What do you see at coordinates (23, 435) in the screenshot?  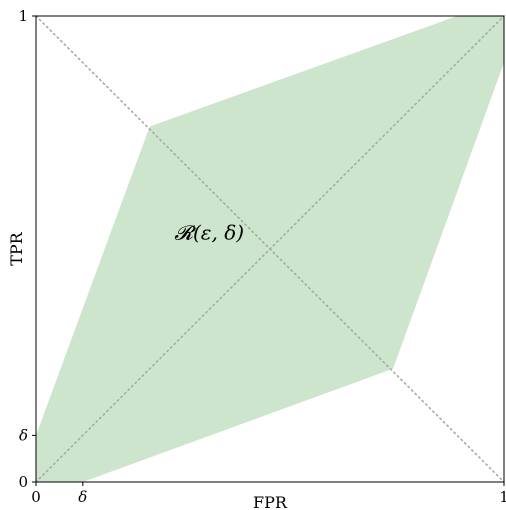 I see `y-tick-label: δ` at bounding box center [23, 435].